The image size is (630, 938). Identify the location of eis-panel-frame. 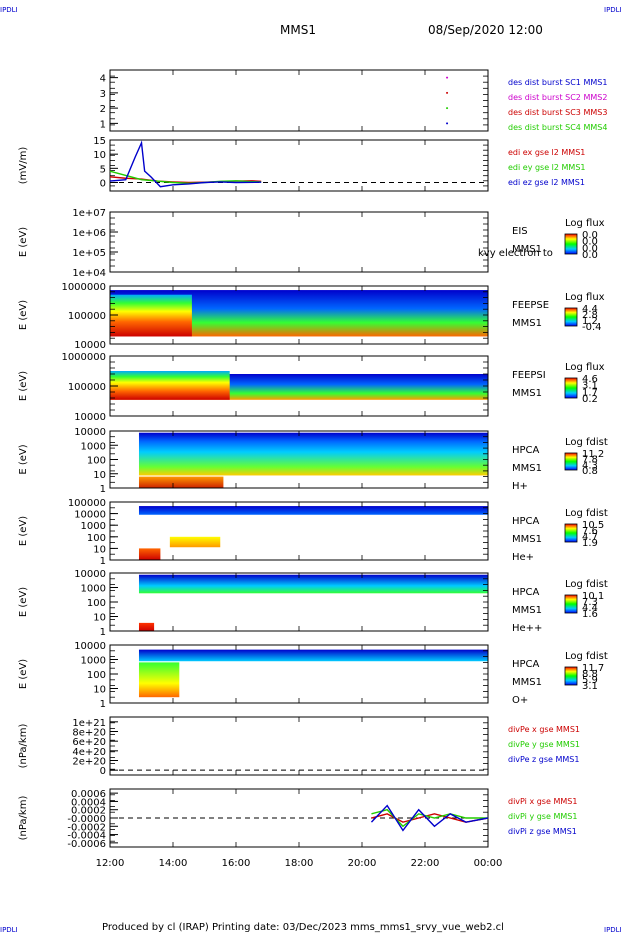
(299, 242).